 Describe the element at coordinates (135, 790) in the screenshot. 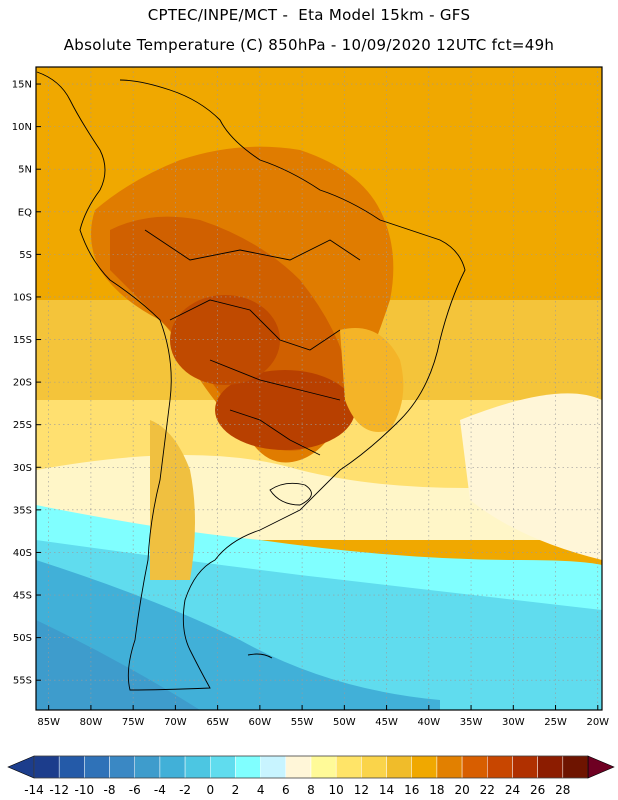

I see `colorbar-label: -6` at that location.